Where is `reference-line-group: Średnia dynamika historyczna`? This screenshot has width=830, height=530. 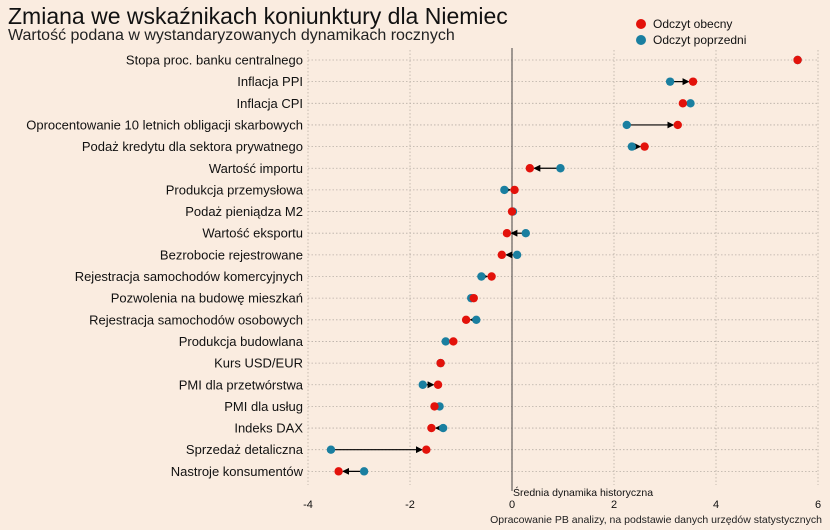 reference-line-group: Średnia dynamika historyczna is located at coordinates (582, 273).